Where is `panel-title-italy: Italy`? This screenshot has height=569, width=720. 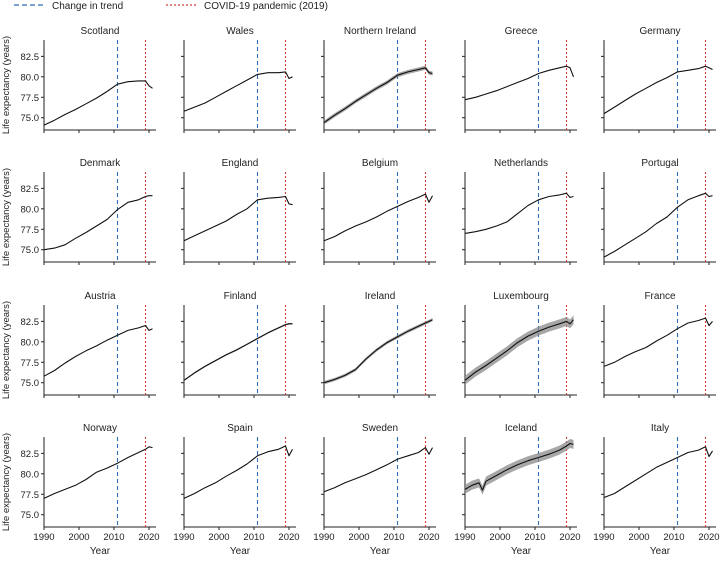 panel-title-italy: Italy is located at coordinates (660, 428).